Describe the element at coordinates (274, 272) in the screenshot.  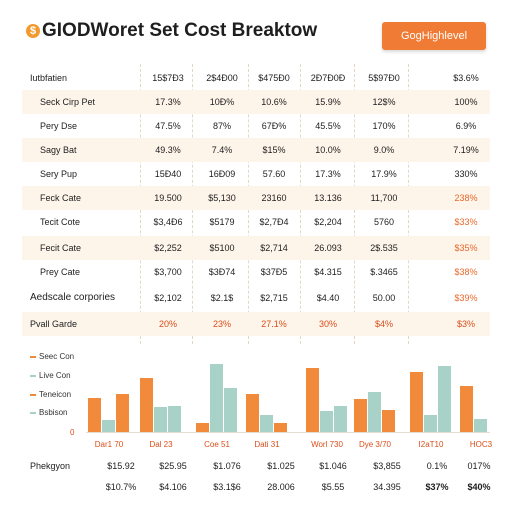
I see `table-cell: $37Ð5` at that location.